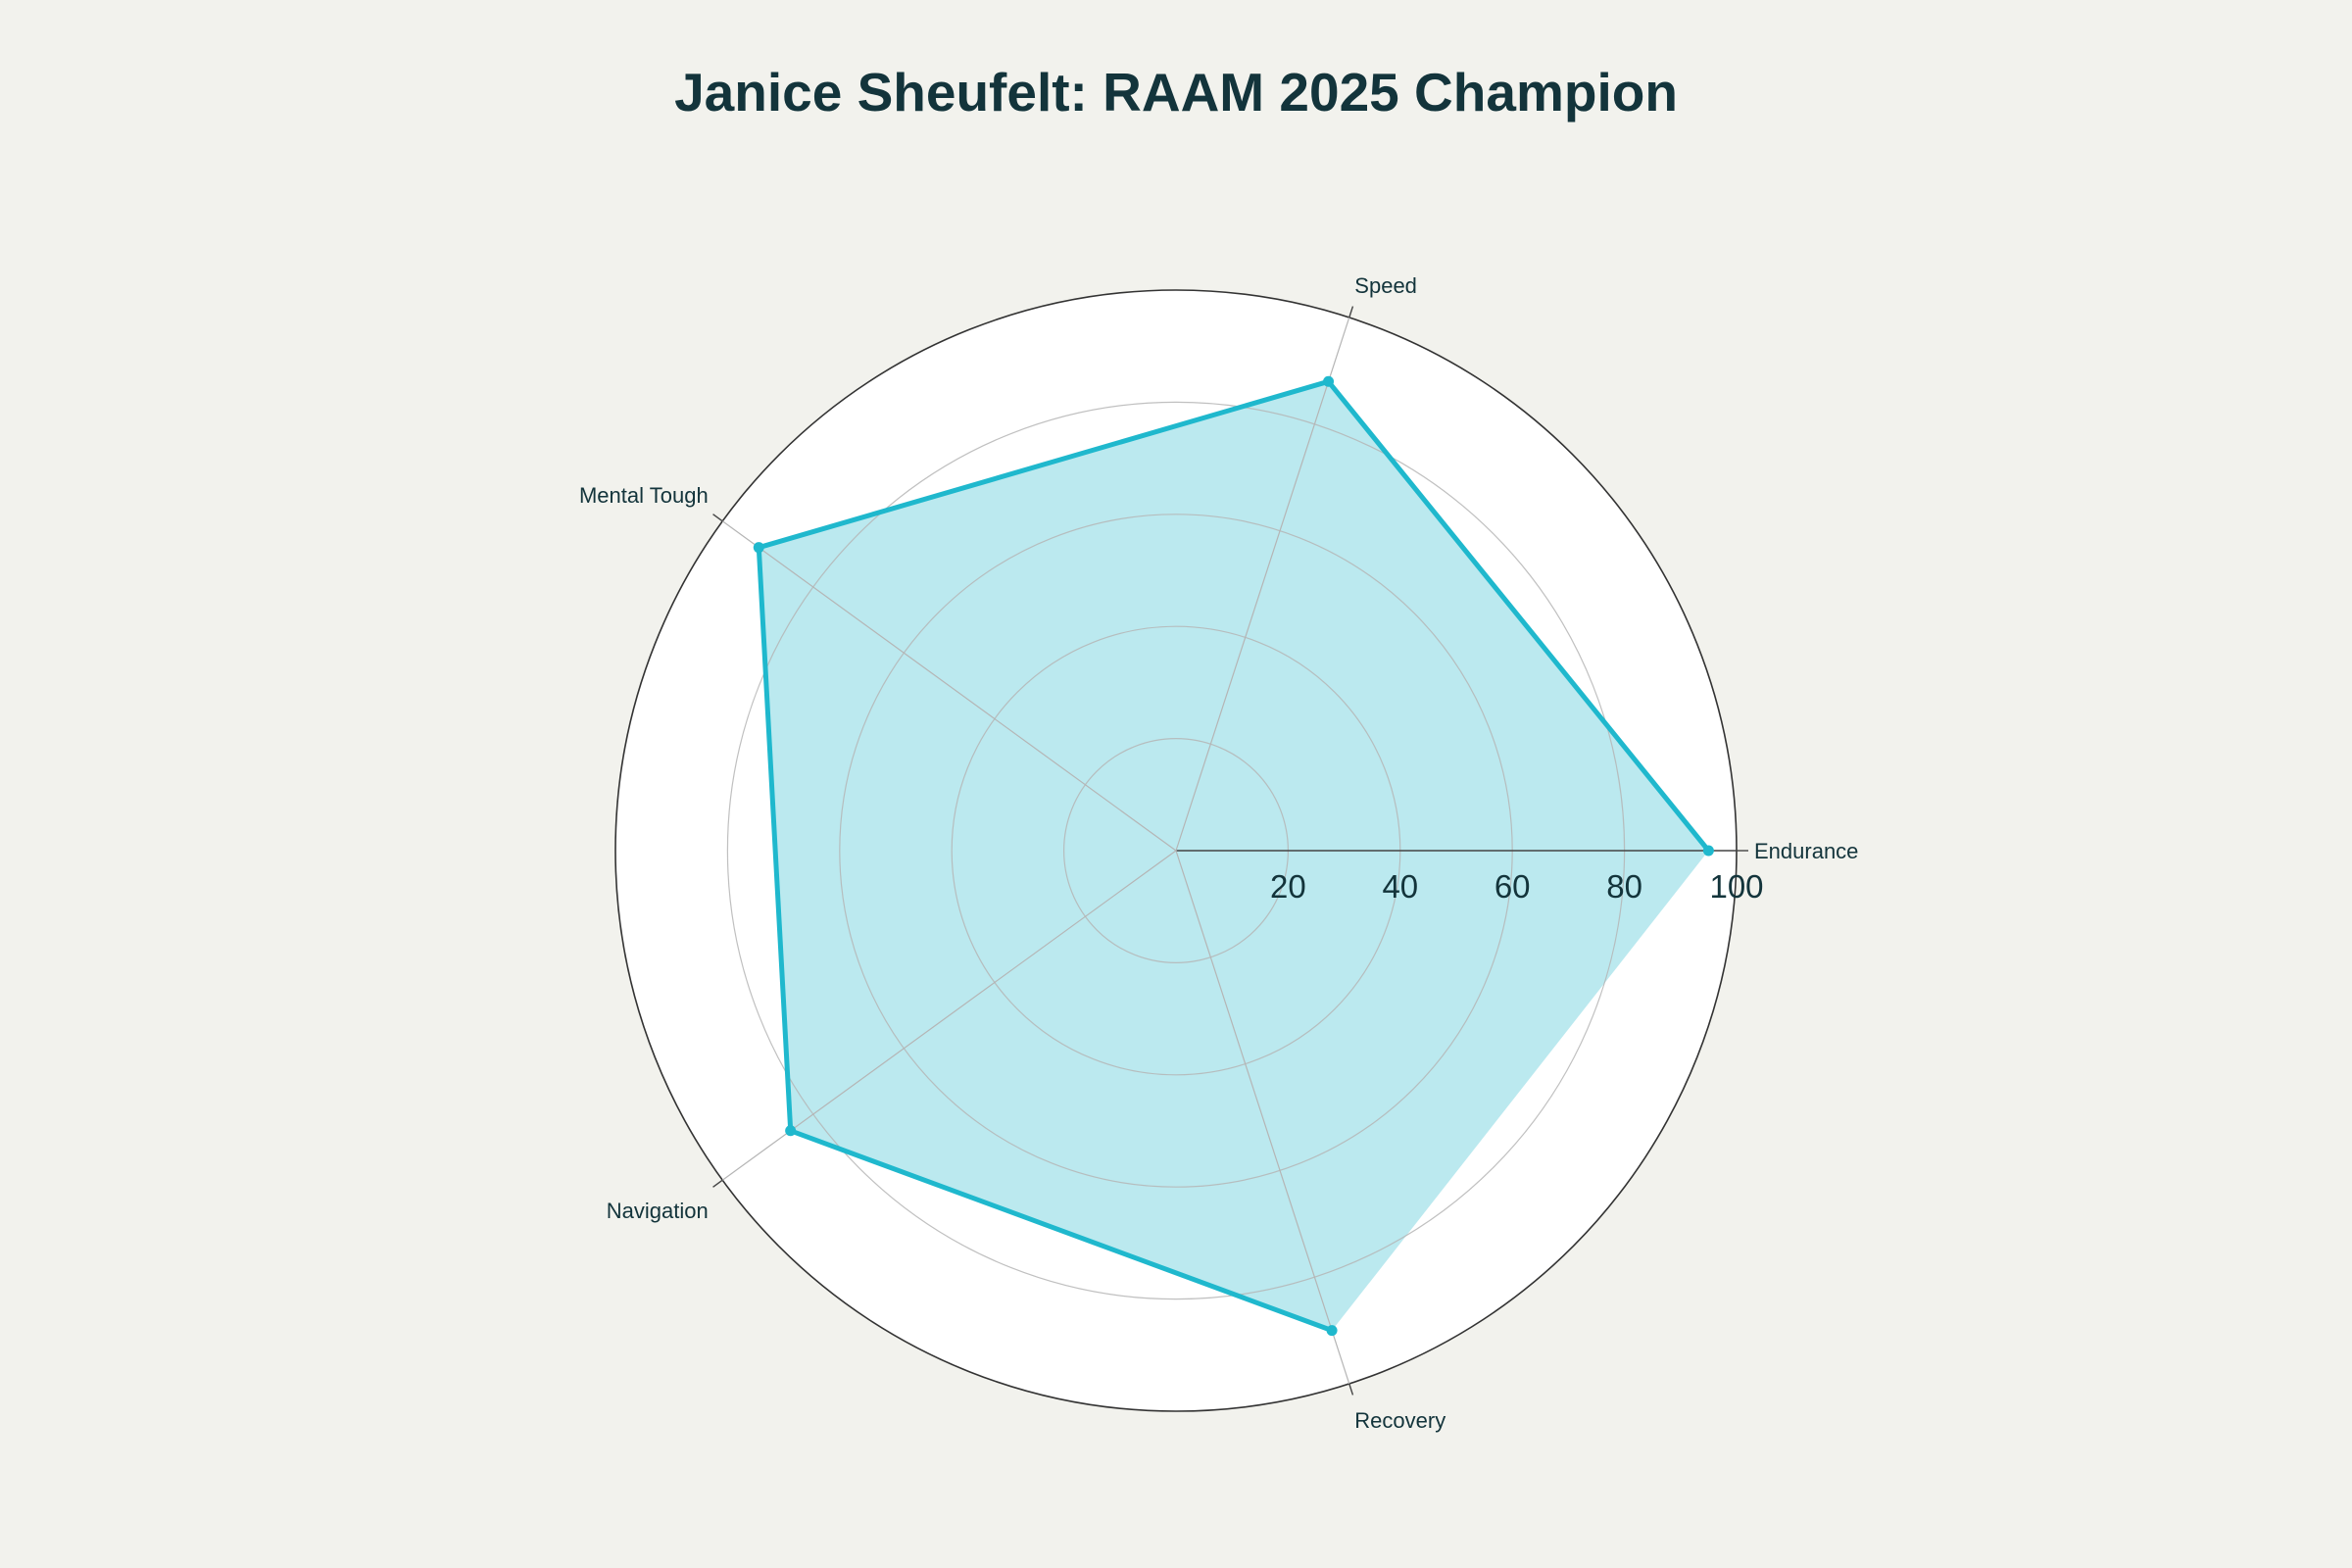 The image size is (2352, 1568). What do you see at coordinates (791, 1131) in the screenshot?
I see `data-point-navigation` at bounding box center [791, 1131].